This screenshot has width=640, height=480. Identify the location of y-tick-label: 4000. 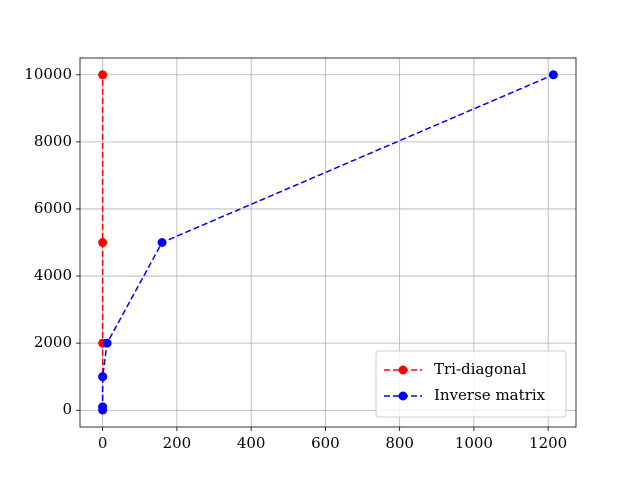
(53, 275).